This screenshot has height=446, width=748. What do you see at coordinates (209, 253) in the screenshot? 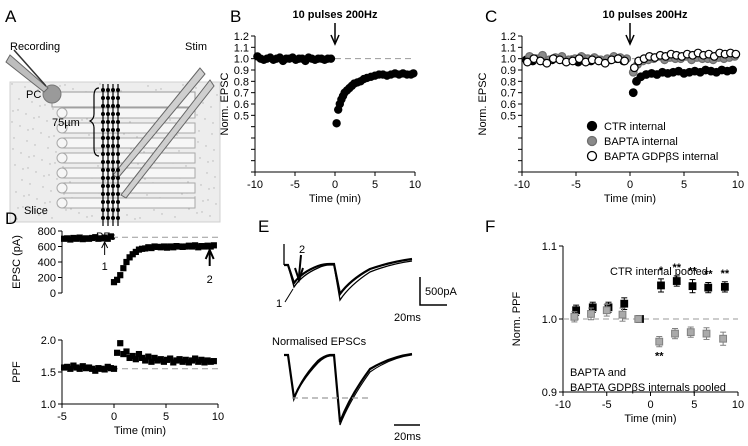
I see `marker-2-arrow-head` at bounding box center [209, 253].